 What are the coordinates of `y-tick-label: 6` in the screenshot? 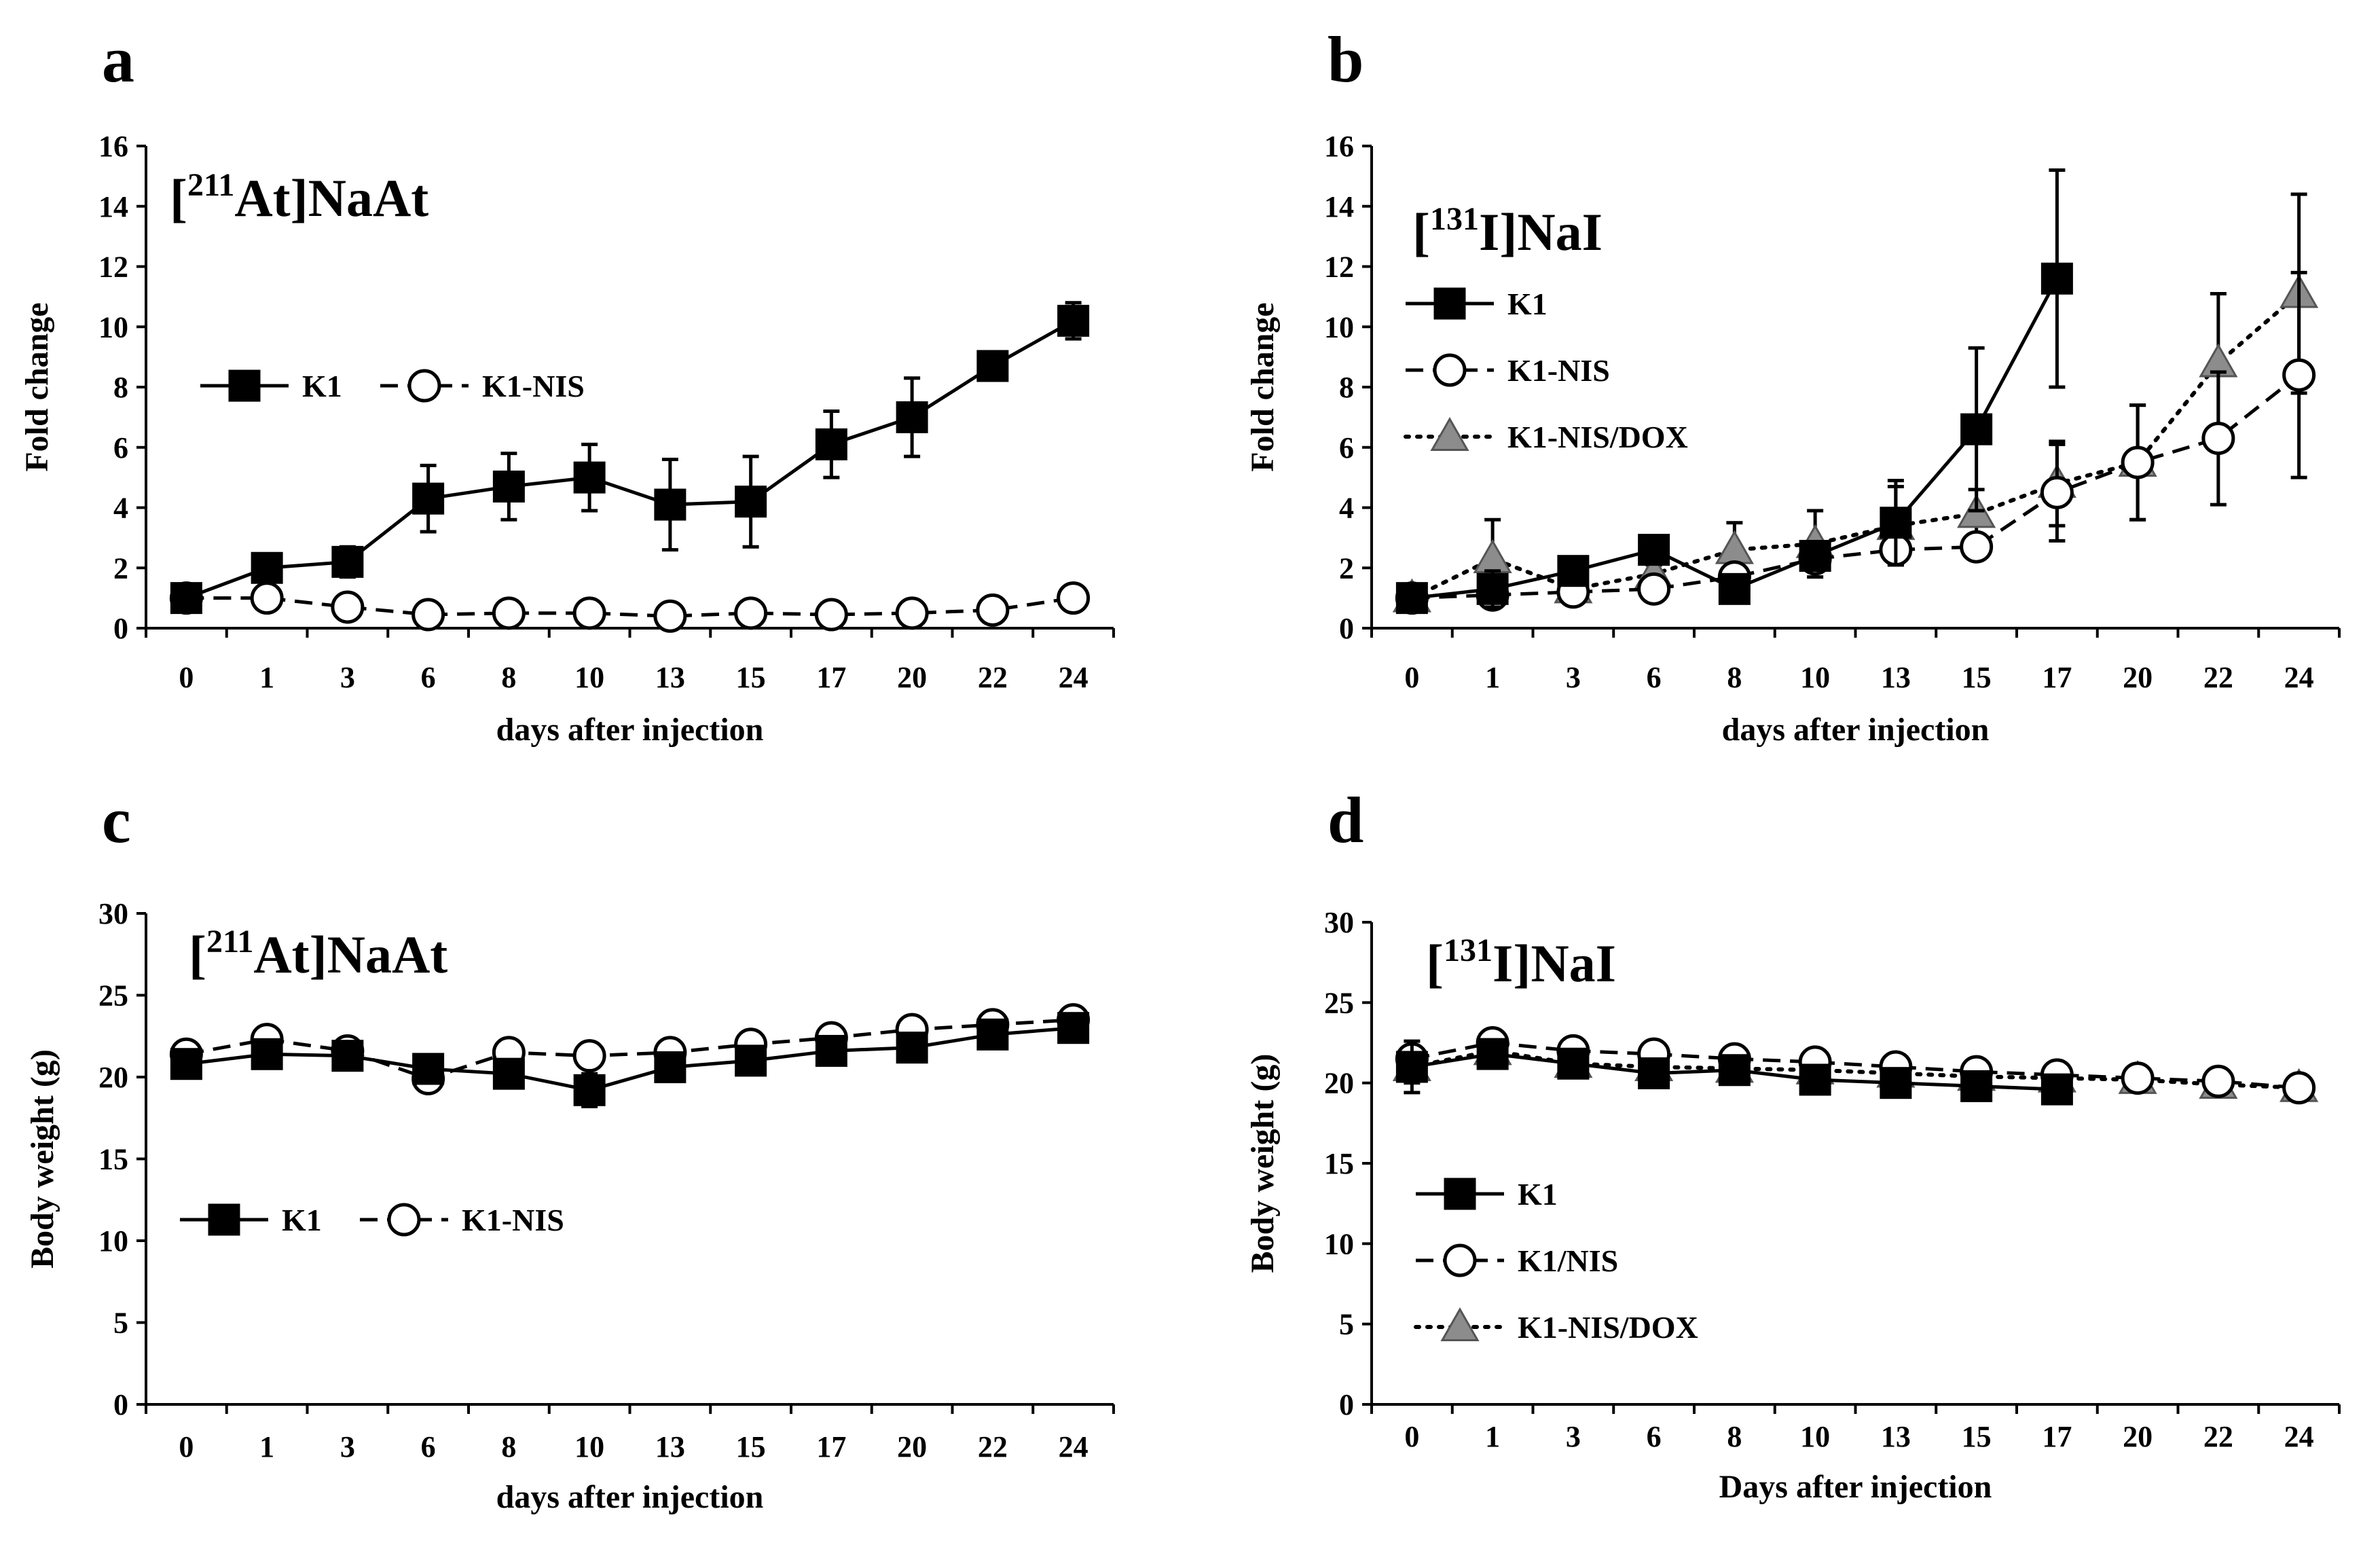 It's located at (1346, 448).